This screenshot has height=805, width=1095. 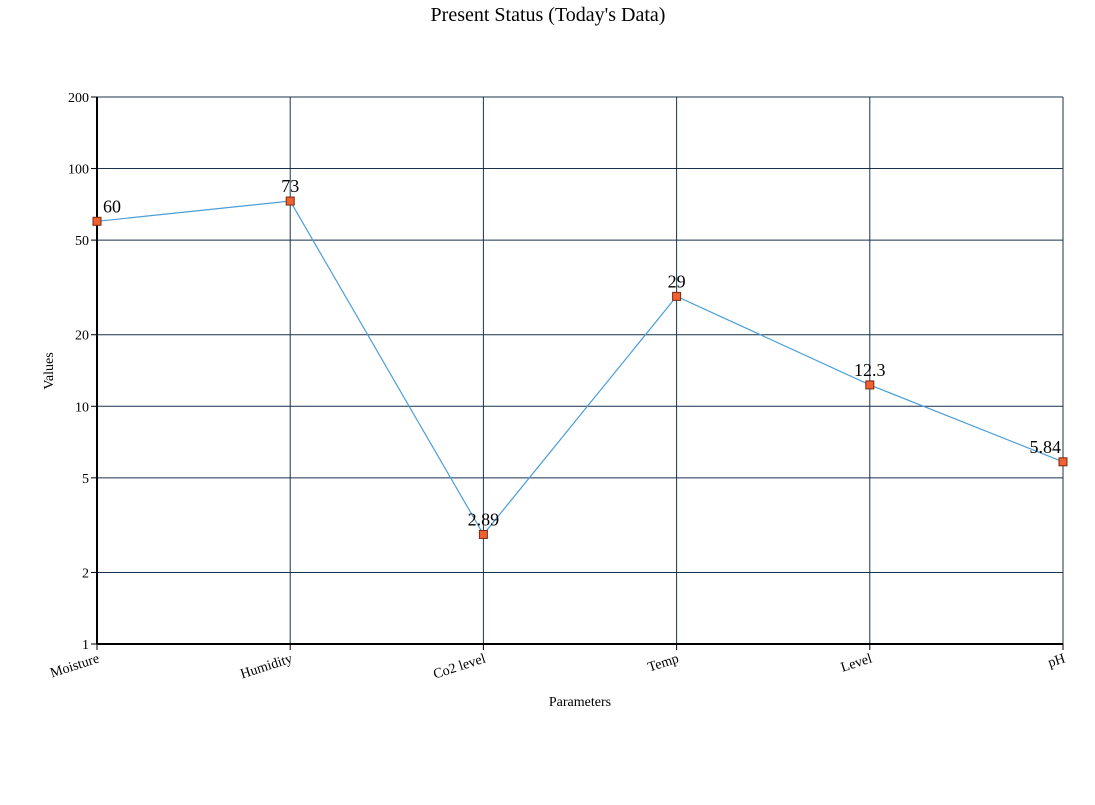 What do you see at coordinates (290, 186) in the screenshot?
I see `data-label: 73` at bounding box center [290, 186].